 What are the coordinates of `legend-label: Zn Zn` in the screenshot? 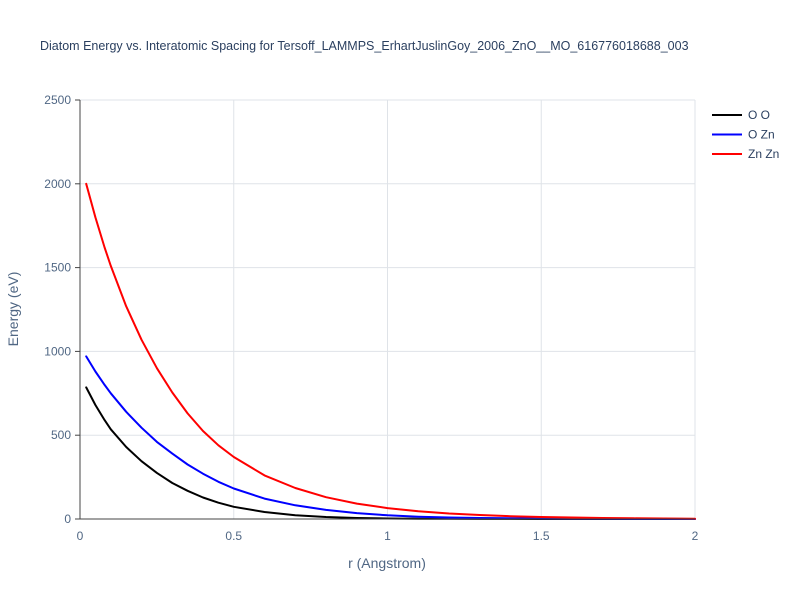 It's located at (763, 154).